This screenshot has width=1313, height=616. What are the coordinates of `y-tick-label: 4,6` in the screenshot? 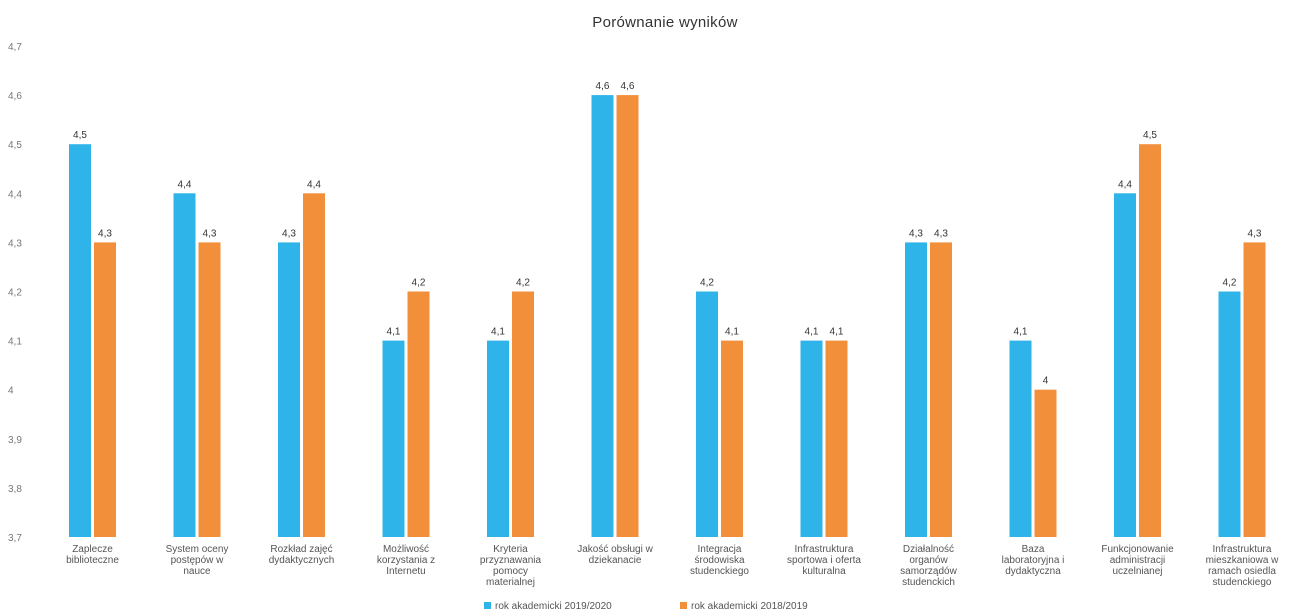 It's located at (15, 96).